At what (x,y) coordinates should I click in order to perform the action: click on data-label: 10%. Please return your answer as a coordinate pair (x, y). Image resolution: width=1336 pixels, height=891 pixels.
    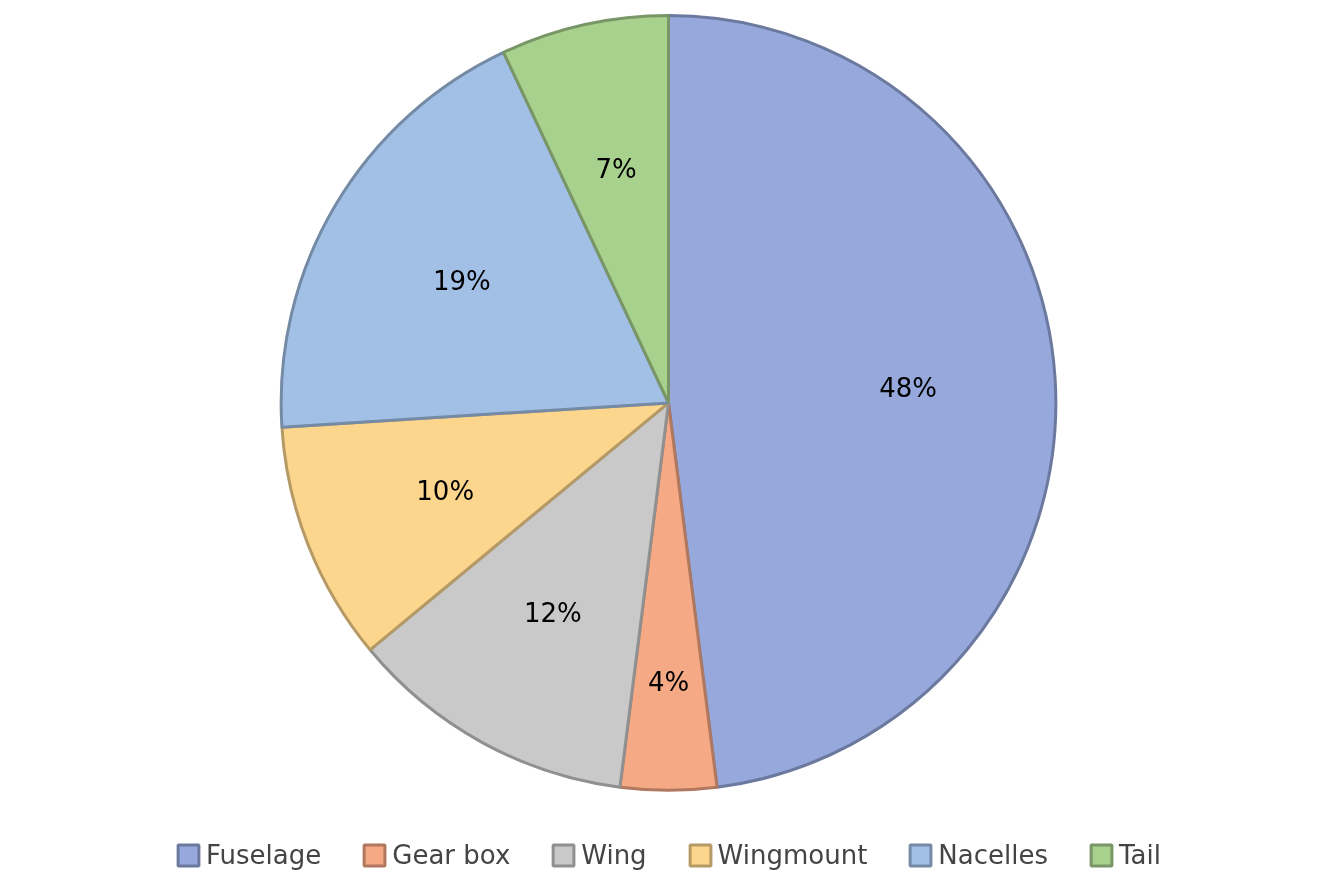
    Looking at the image, I should click on (445, 491).